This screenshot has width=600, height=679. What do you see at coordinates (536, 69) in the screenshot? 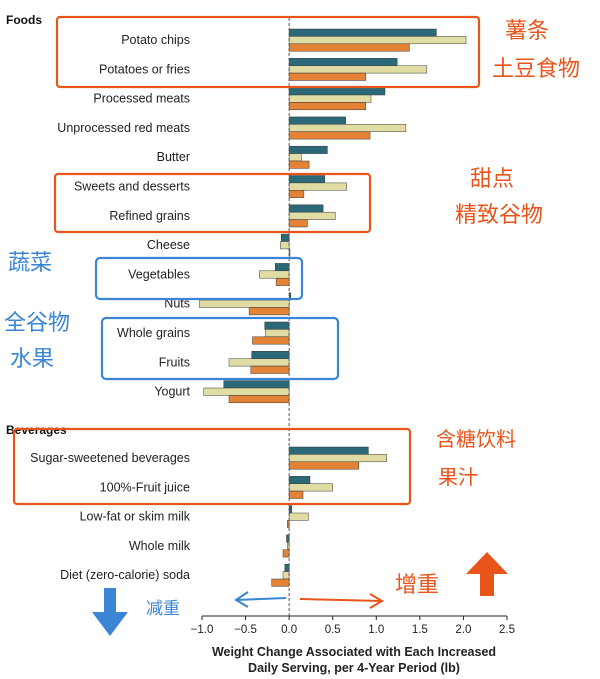
I see `note-potato-foods: 土豆食物` at bounding box center [536, 69].